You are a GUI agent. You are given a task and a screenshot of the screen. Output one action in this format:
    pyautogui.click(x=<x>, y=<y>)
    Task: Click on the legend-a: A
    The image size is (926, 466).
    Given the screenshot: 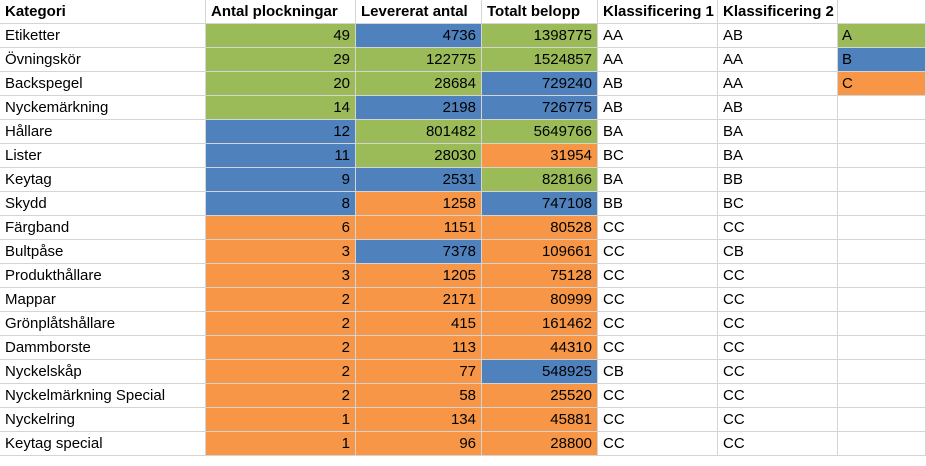 What is the action you would take?
    pyautogui.click(x=882, y=36)
    